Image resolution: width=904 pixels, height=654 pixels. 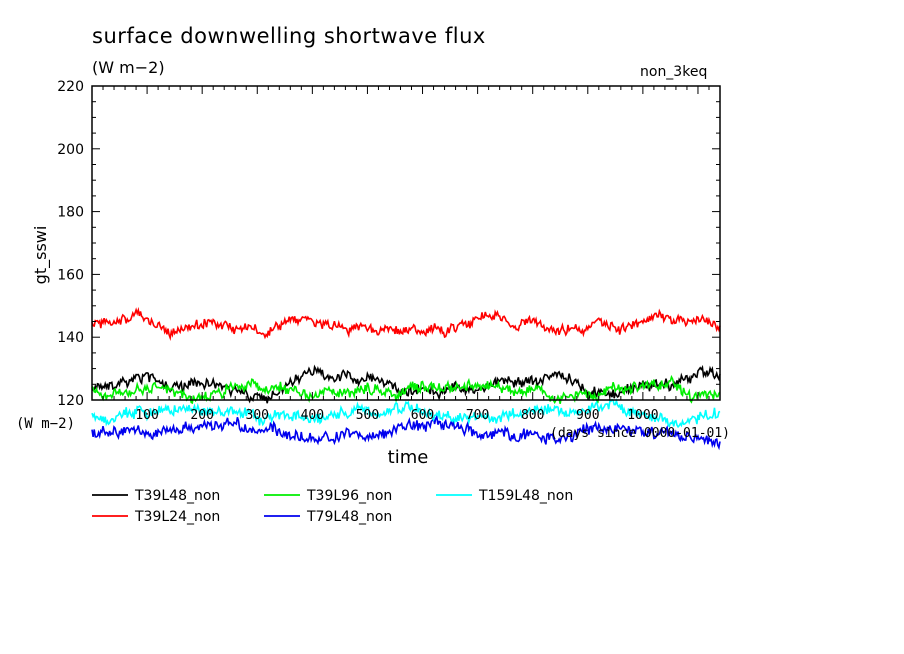 I want to click on y-tick-label: 160, so click(x=70, y=275).